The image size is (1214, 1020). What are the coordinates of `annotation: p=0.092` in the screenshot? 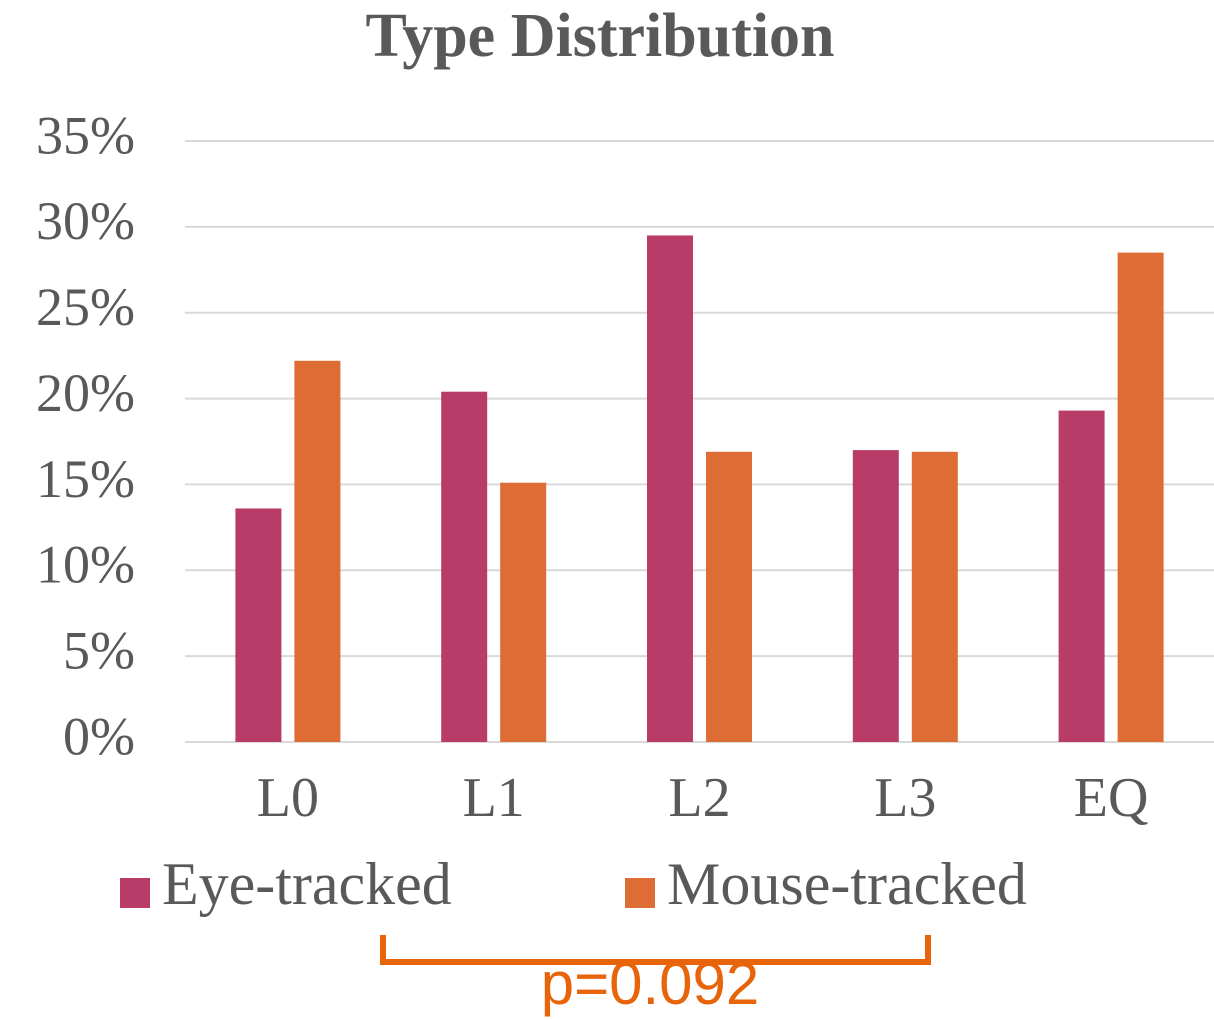 It's located at (650, 983).